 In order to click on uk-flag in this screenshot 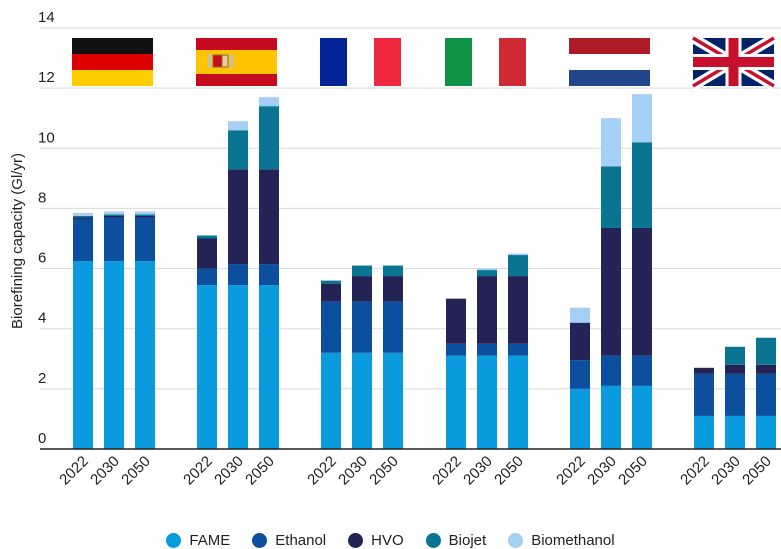, I will do `click(733, 62)`.